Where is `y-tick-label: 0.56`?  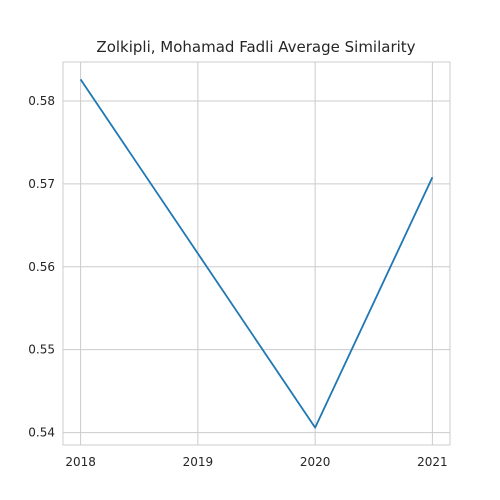
y-tick-label: 0.56 is located at coordinates (41, 267).